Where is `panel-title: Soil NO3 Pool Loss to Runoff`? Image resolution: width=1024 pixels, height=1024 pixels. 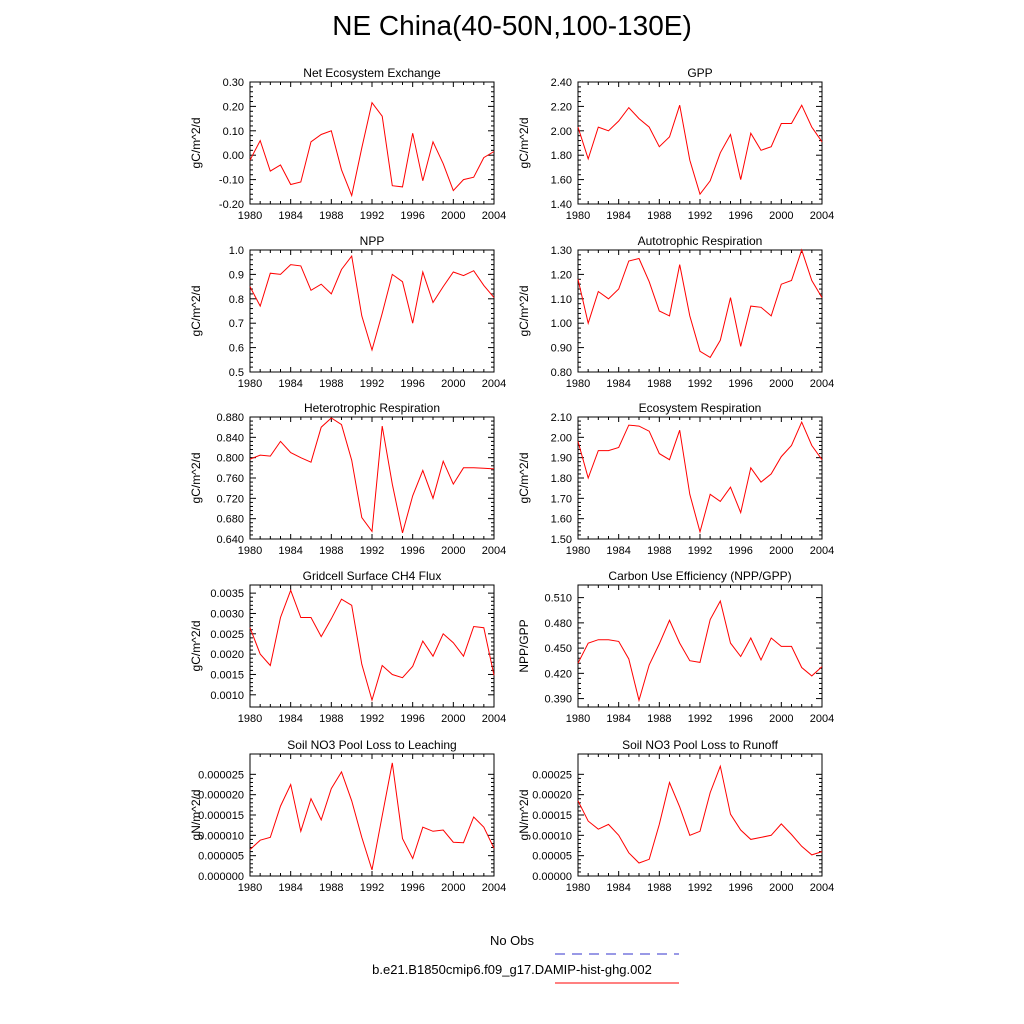 panel-title: Soil NO3 Pool Loss to Runoff is located at coordinates (700, 745).